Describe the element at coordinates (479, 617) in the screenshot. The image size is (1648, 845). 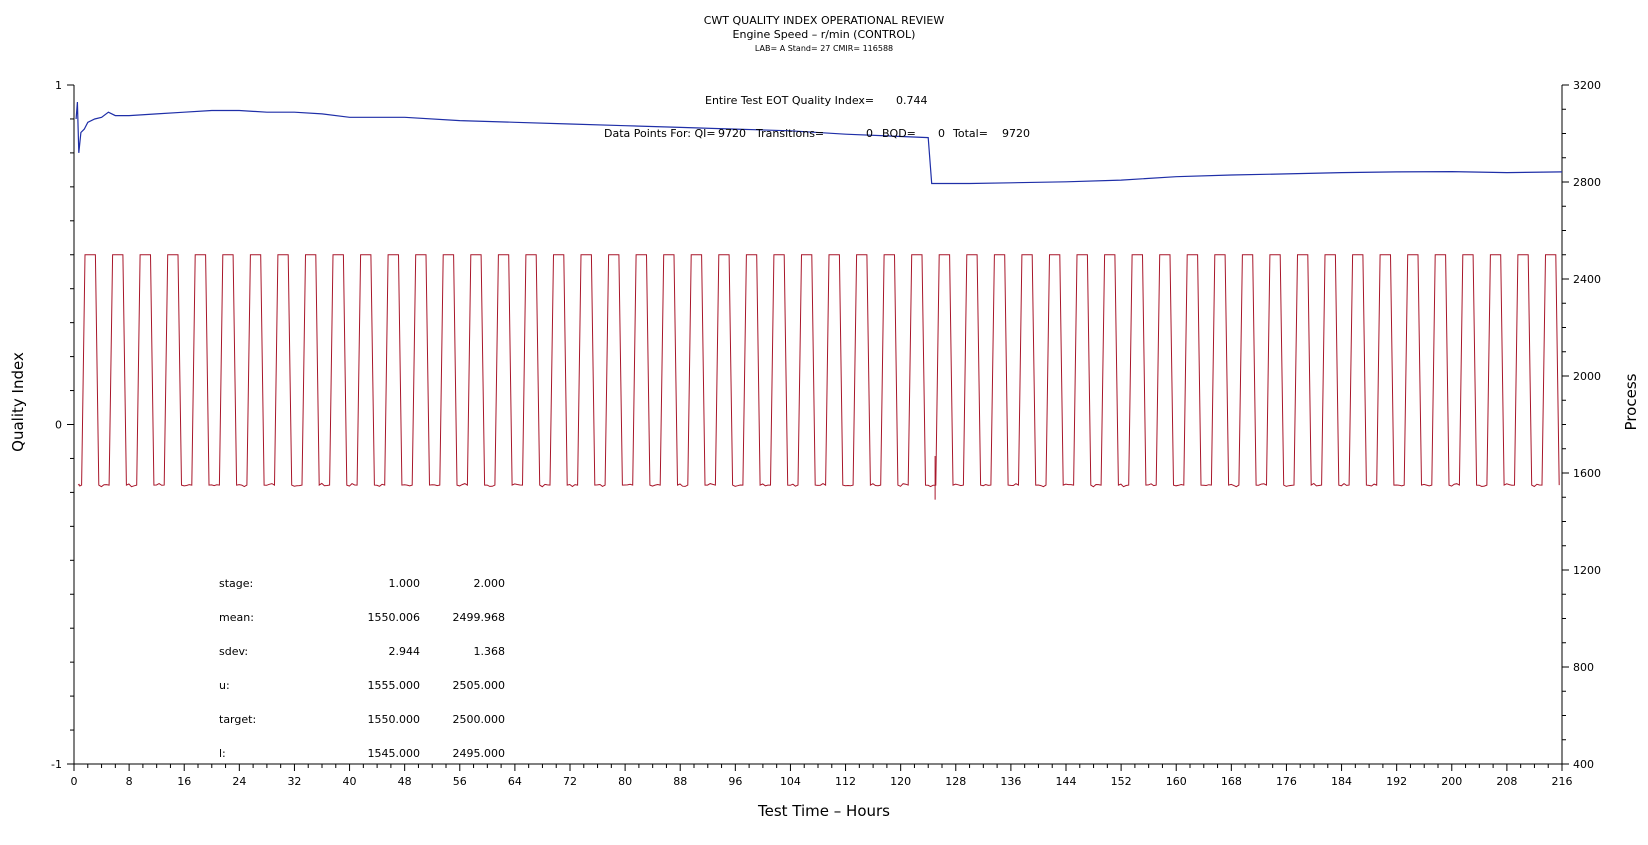
I see `stats-row-value-2: 2499.968` at that location.